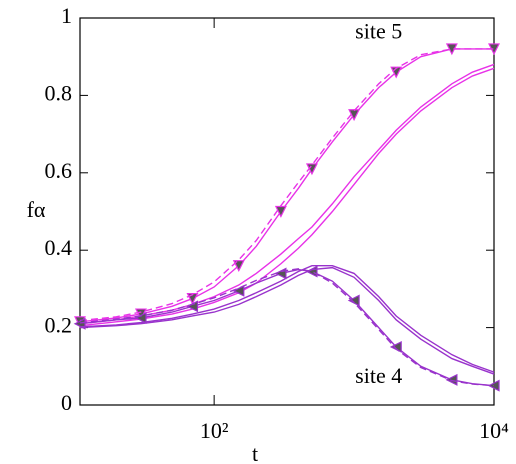 The width and height of the screenshot is (516, 464). What do you see at coordinates (59, 92) in the screenshot?
I see `y-tick-label: 0.8` at bounding box center [59, 92].